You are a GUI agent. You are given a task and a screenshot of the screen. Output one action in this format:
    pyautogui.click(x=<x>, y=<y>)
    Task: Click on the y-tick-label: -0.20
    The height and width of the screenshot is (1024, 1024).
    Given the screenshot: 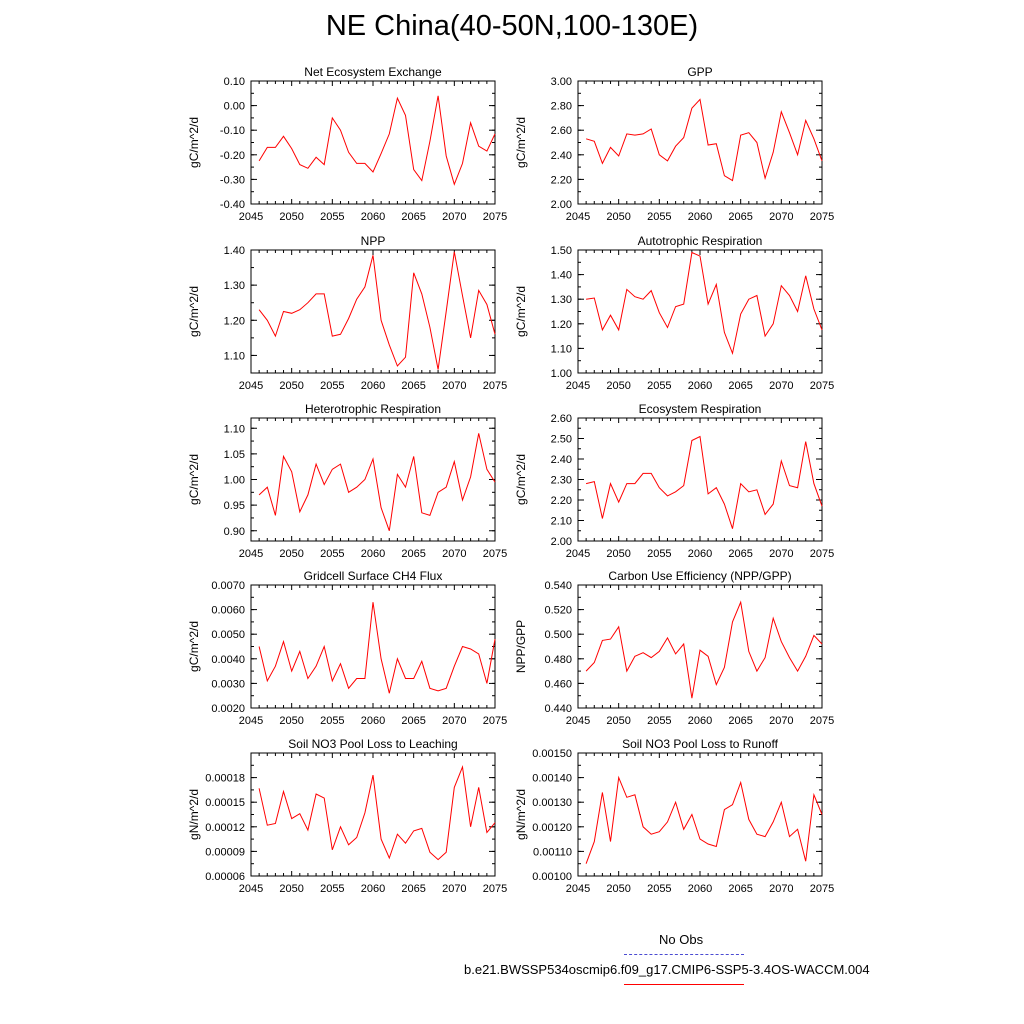 What is the action you would take?
    pyautogui.click(x=232, y=156)
    